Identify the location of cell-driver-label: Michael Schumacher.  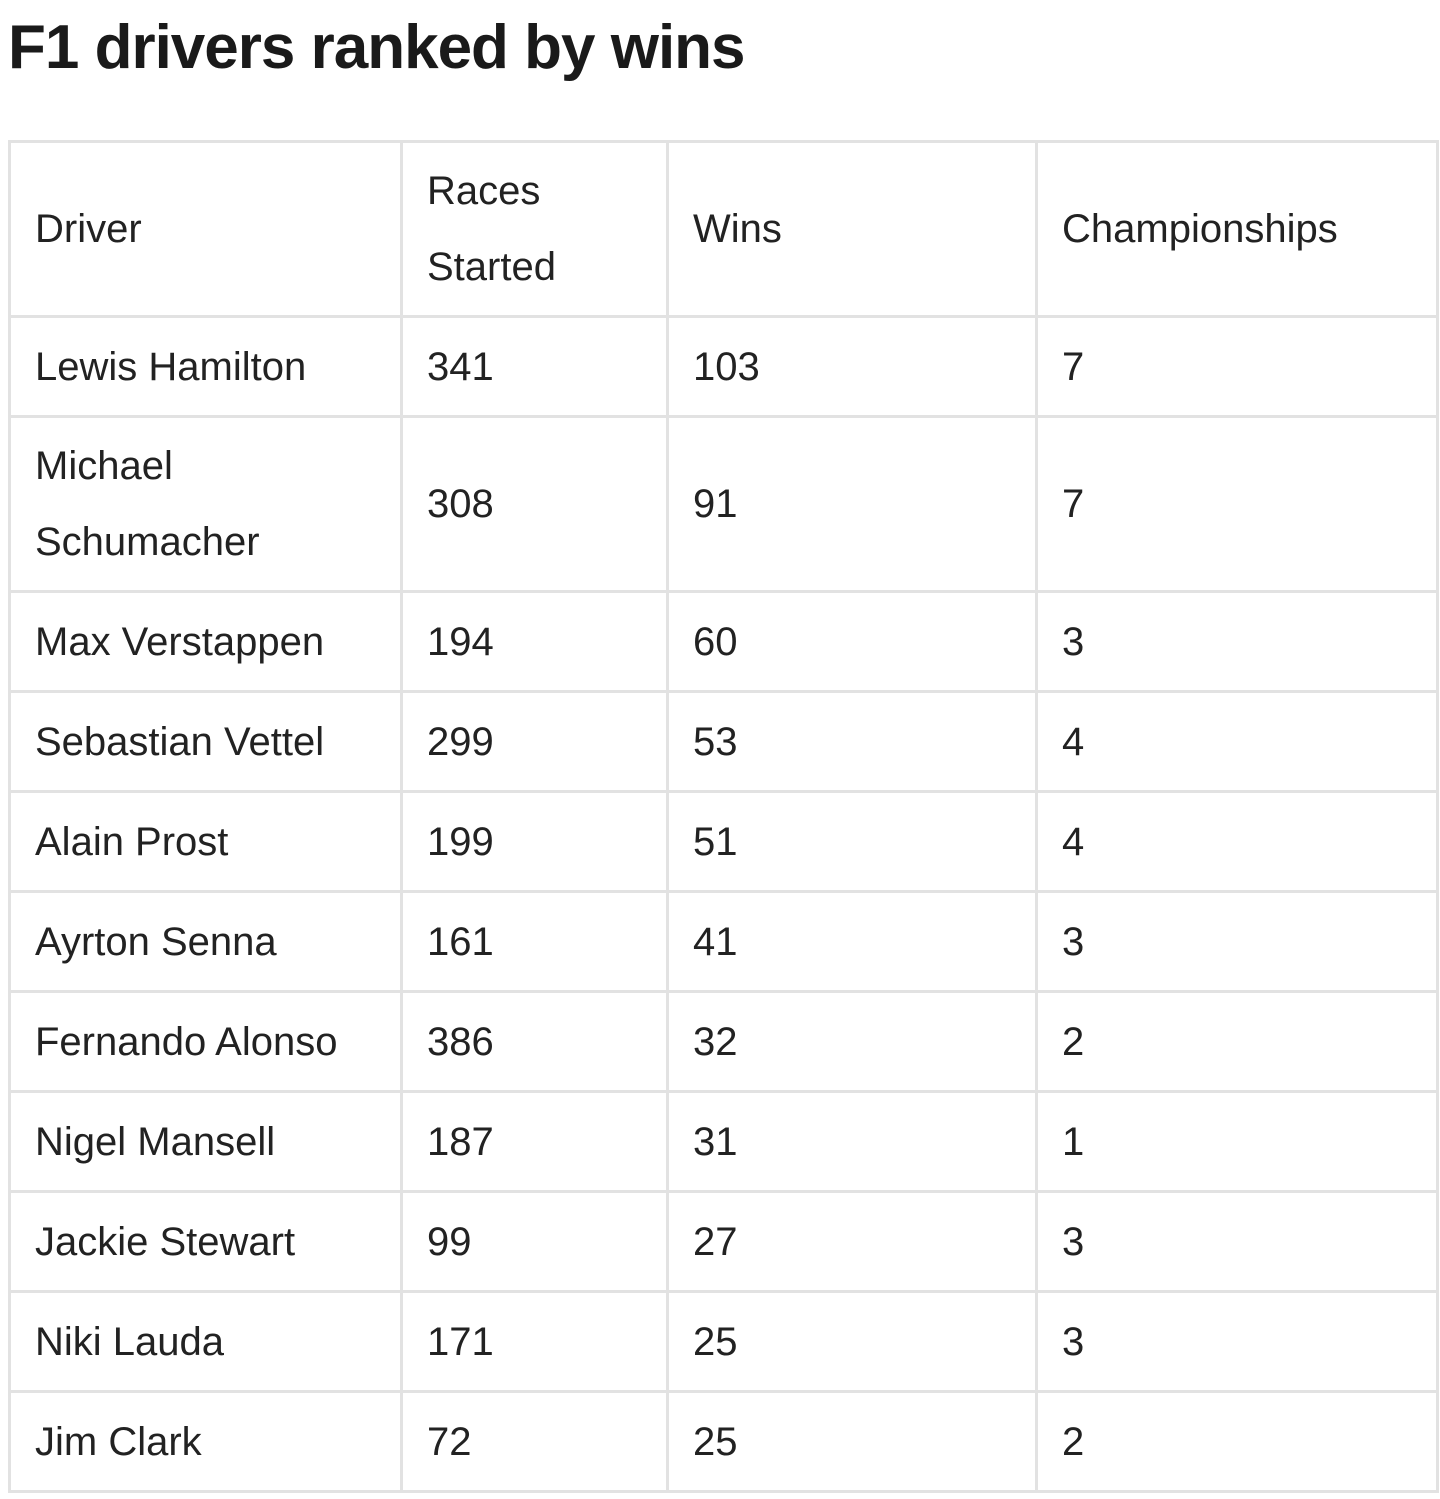
(147, 504).